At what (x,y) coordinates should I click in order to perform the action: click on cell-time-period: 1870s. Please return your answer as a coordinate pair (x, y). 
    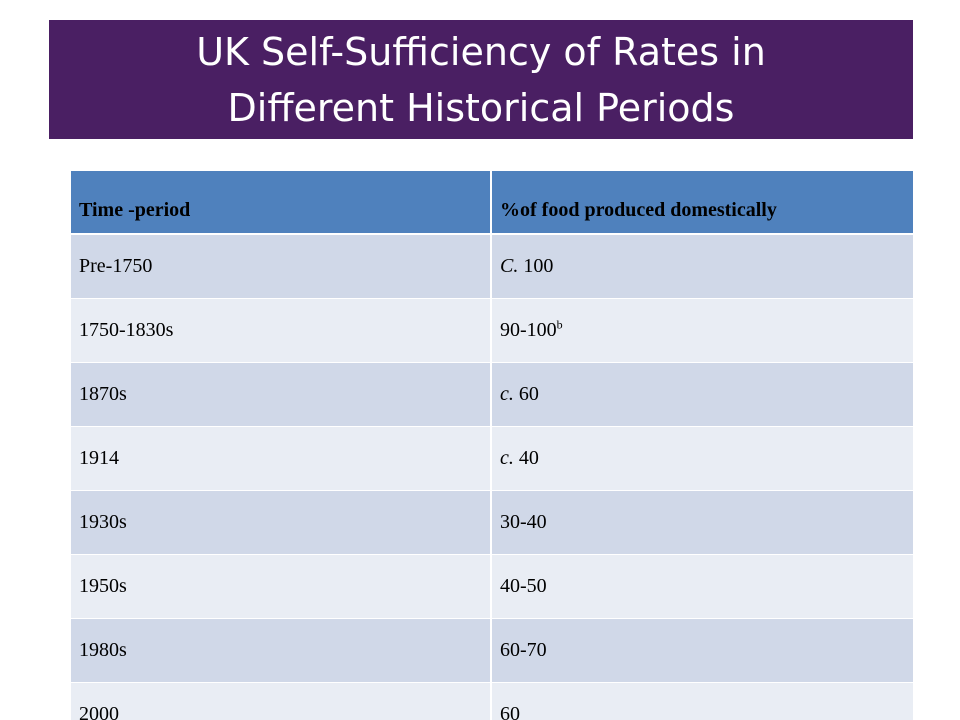
    Looking at the image, I should click on (281, 395).